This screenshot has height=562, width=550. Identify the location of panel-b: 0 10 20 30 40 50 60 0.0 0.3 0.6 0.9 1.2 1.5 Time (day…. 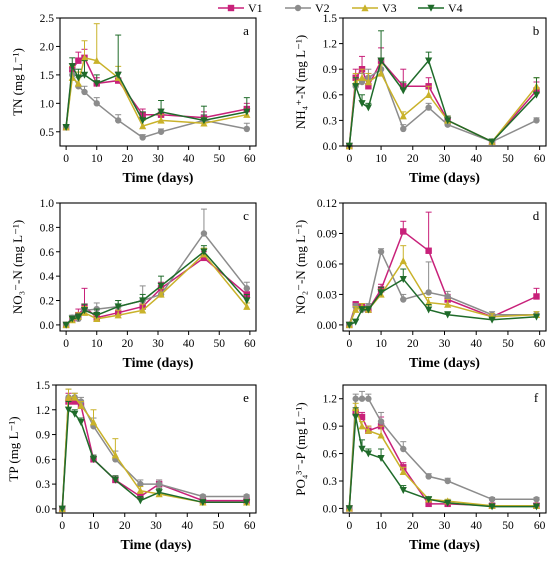
(420, 99).